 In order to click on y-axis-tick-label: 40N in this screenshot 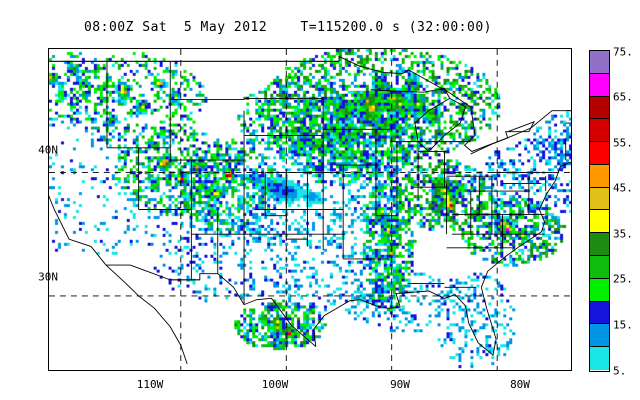, I will do `click(48, 150)`.